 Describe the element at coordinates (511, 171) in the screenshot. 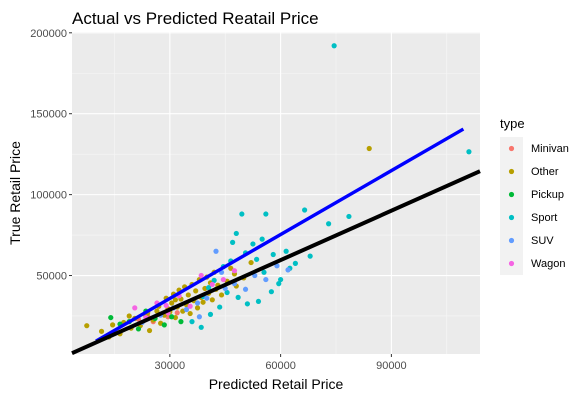

I see `legend-swatch-other` at that location.